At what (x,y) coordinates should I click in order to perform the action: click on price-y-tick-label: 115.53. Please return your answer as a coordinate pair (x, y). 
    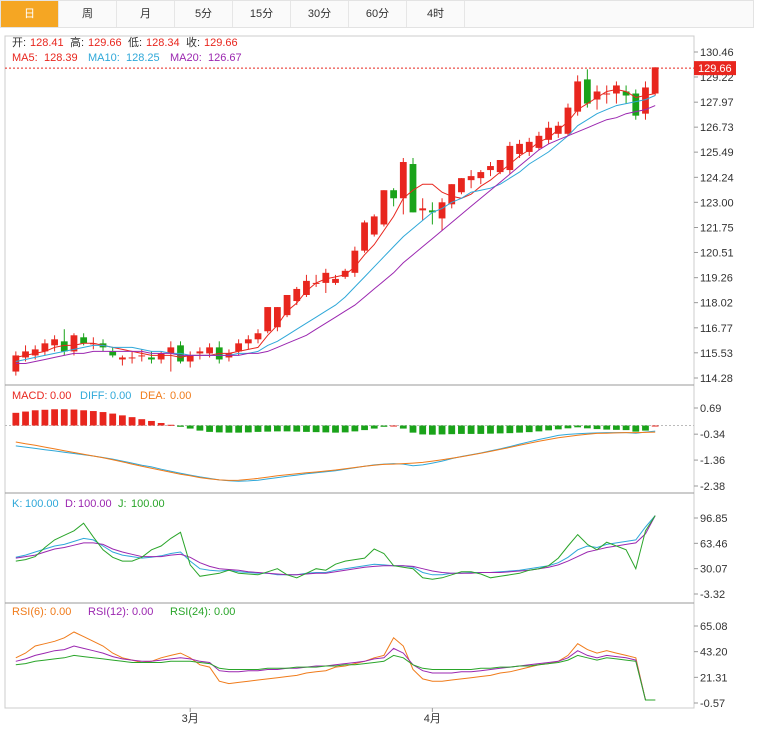
    Looking at the image, I should click on (716, 354).